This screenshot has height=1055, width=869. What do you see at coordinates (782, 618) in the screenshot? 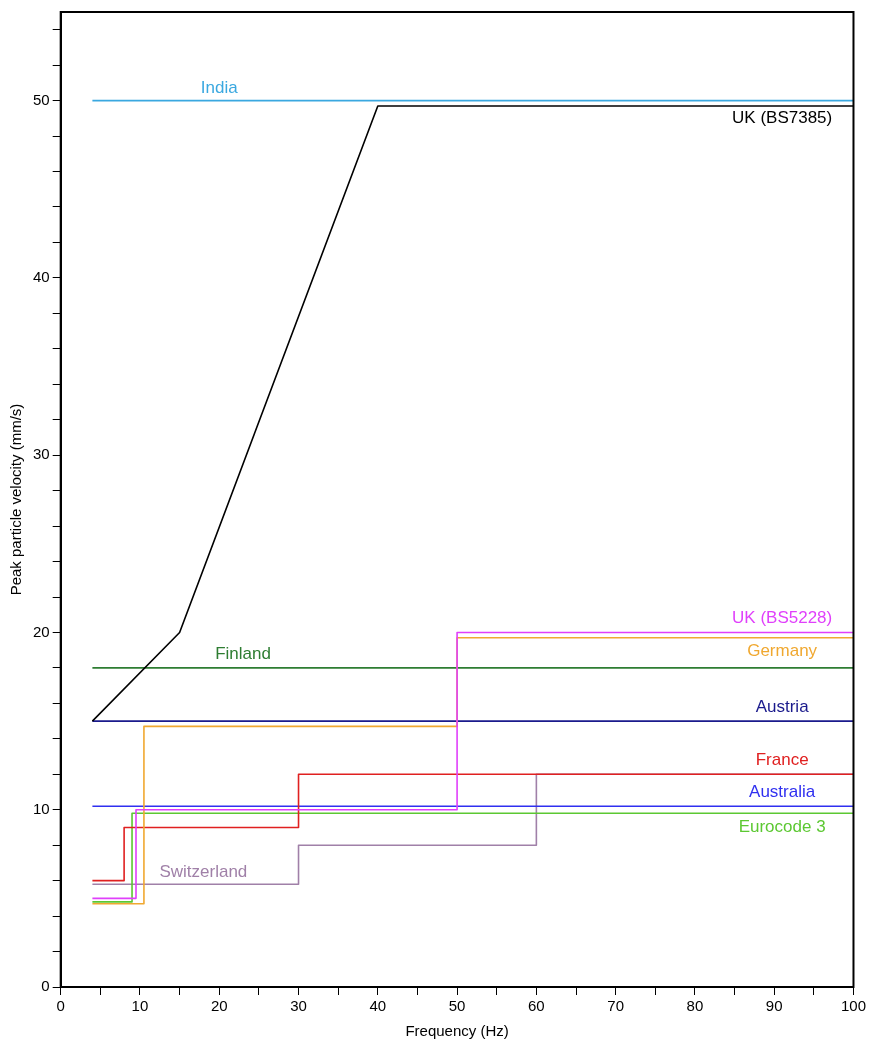
I see `series-label: UK (BS5228)` at bounding box center [782, 618].